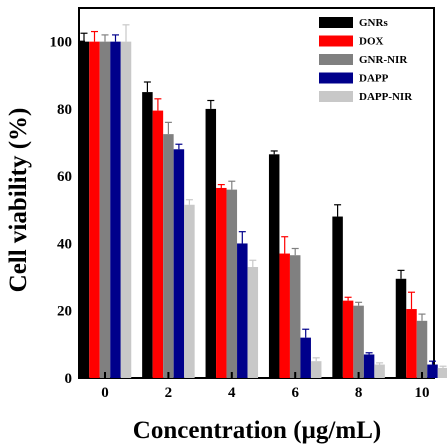 The height and width of the screenshot is (447, 447). I want to click on y-tick-label: 0, so click(69, 379).